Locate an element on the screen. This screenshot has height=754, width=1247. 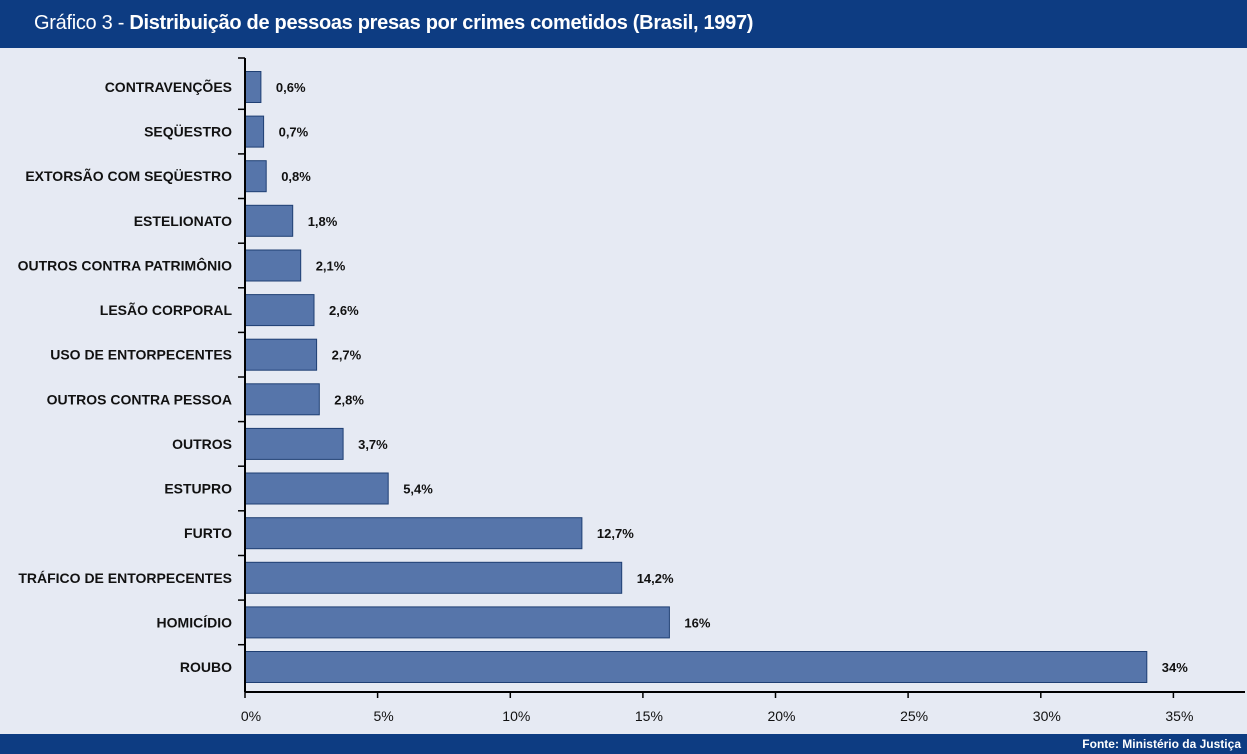
data-label: 16% is located at coordinates (697, 622).